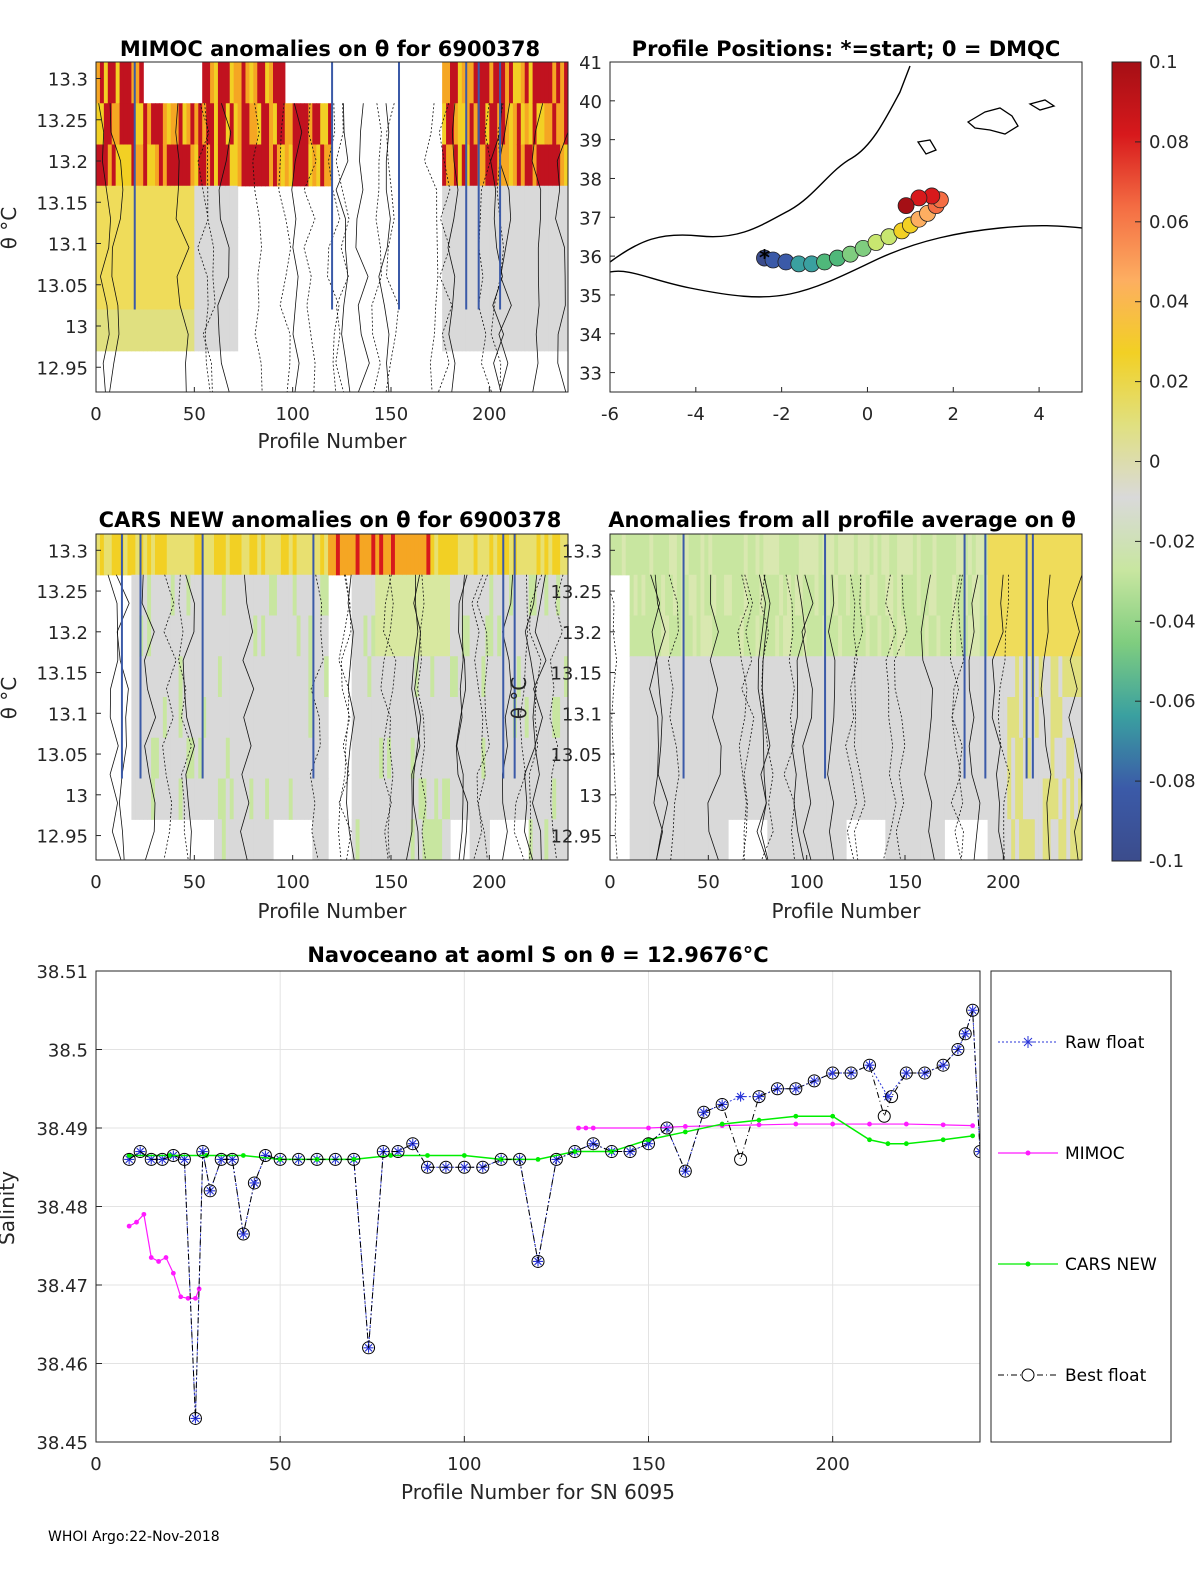 The height and width of the screenshot is (1575, 1200). What do you see at coordinates (590, 374) in the screenshot?
I see `y-tick-label: 33` at bounding box center [590, 374].